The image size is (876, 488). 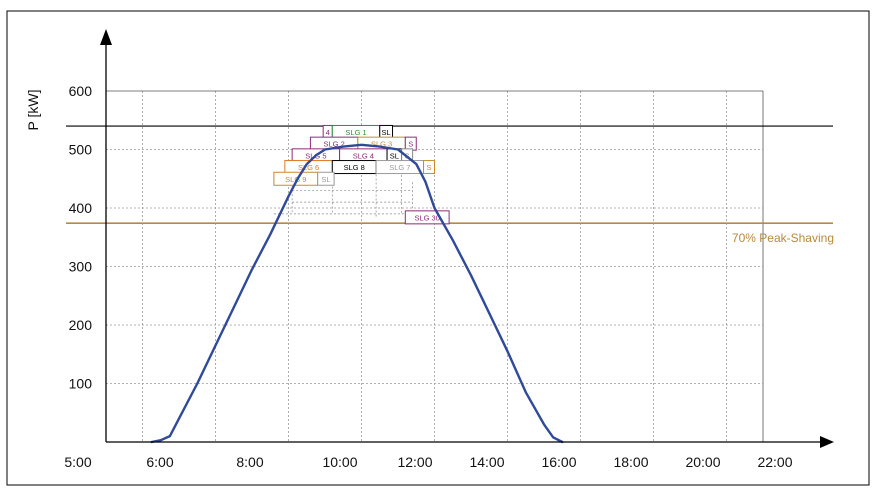 What do you see at coordinates (354, 167) in the screenshot?
I see `load-block-label: SLG 8` at bounding box center [354, 167].